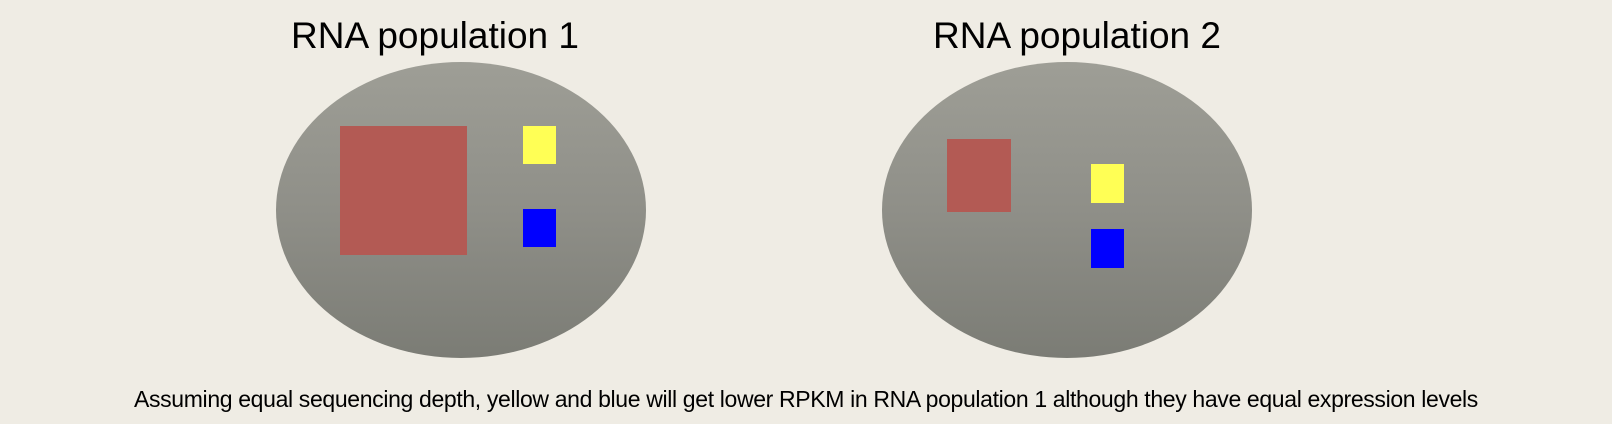  I want to click on population-2-yellow-transcript, so click(1107, 183).